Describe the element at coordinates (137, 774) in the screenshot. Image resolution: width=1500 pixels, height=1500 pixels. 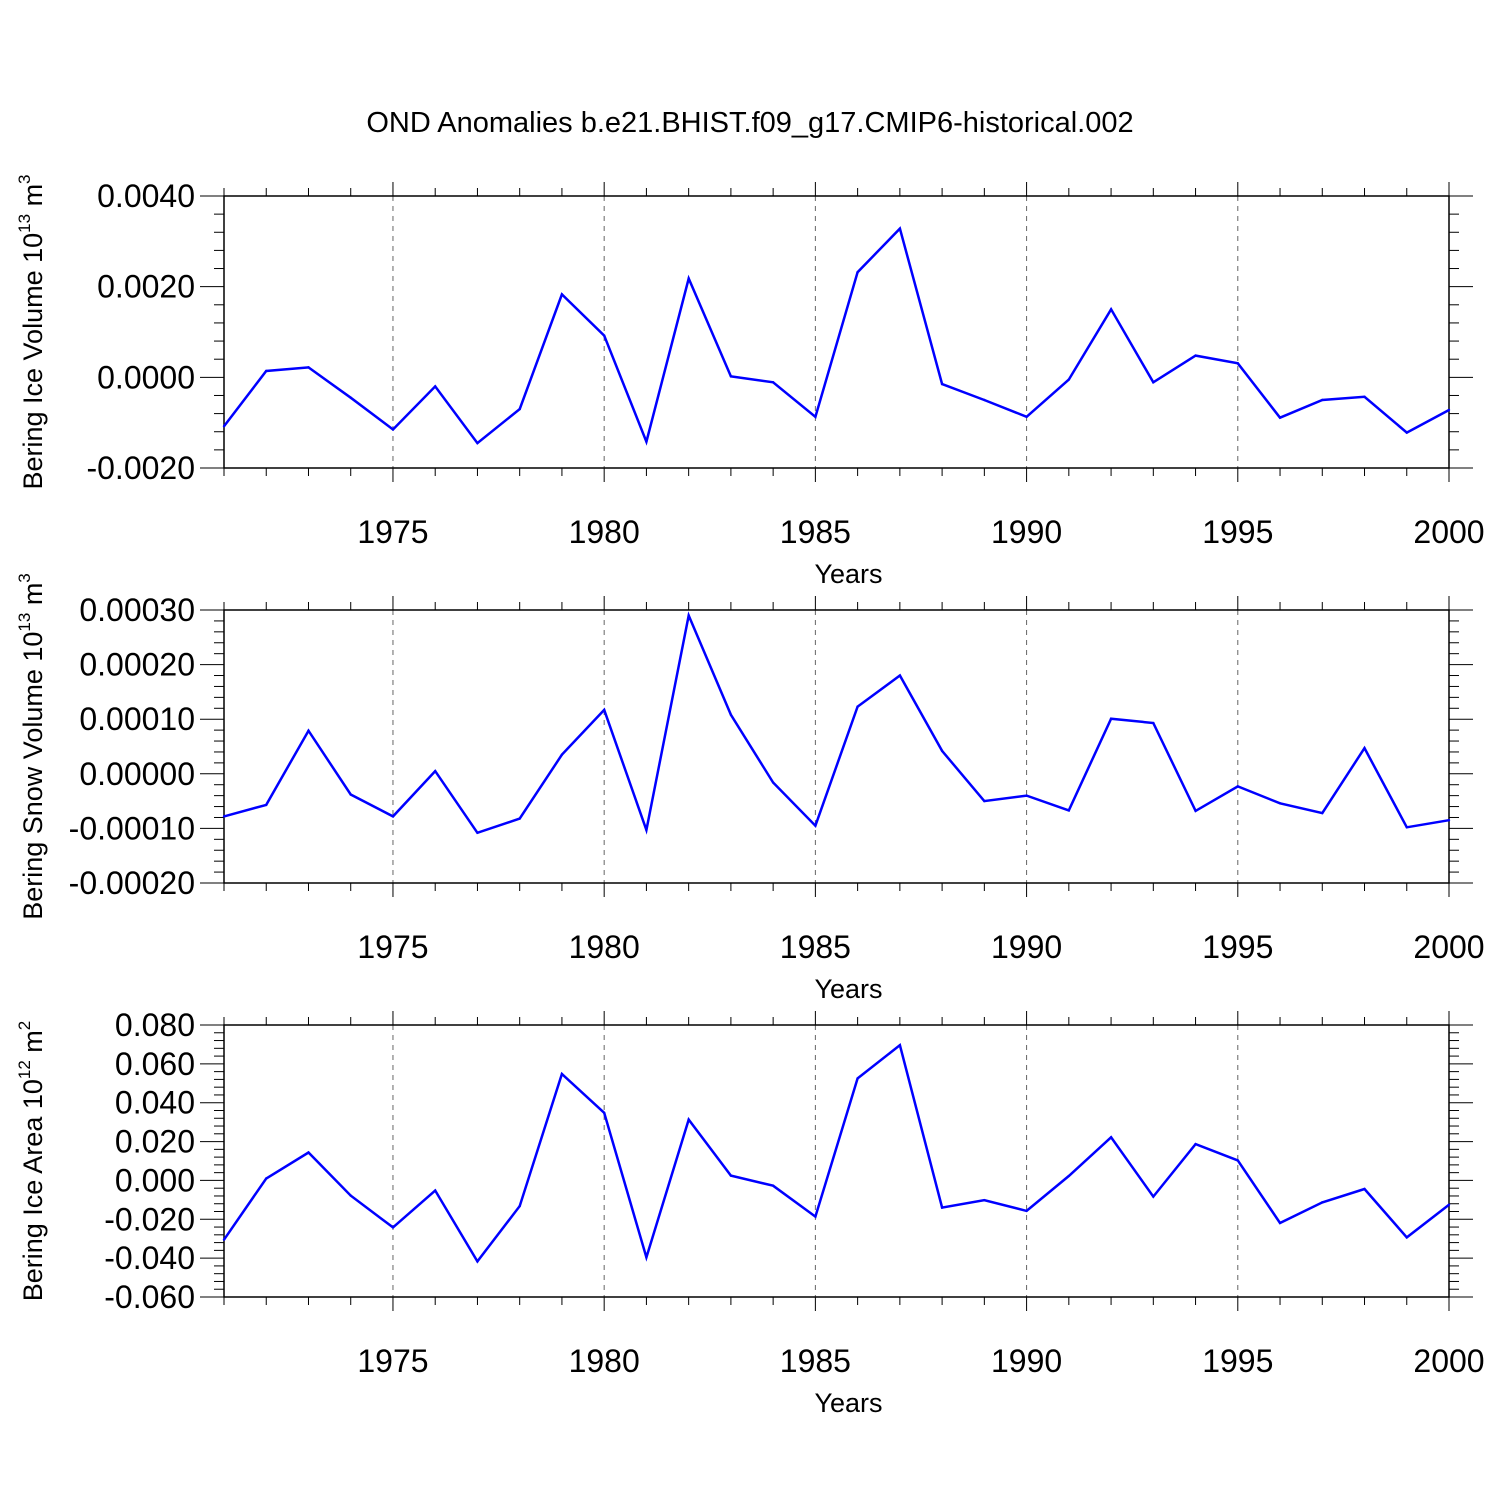
I see `y-tick-label: 0.00000` at that location.